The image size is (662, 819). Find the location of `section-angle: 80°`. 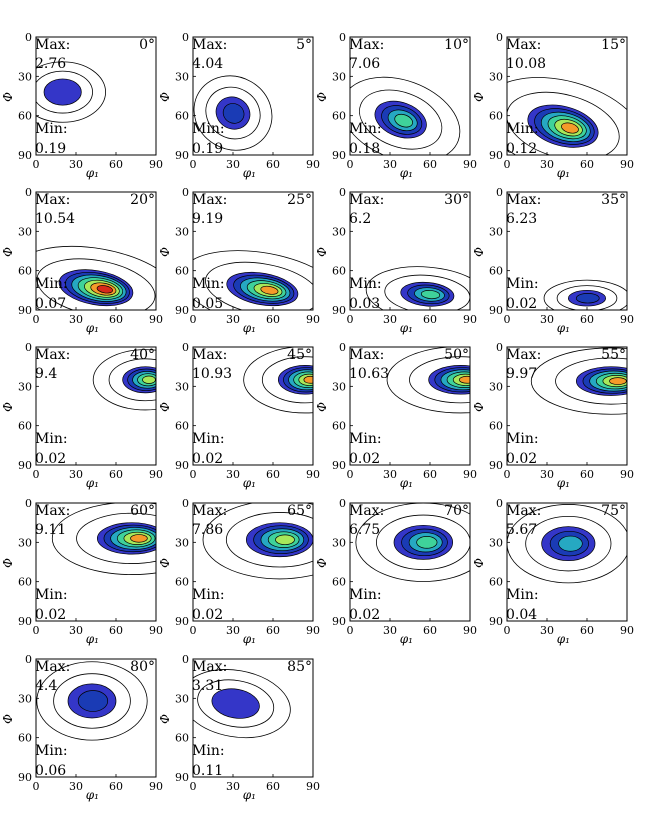

section-angle: 80° is located at coordinates (142, 667).